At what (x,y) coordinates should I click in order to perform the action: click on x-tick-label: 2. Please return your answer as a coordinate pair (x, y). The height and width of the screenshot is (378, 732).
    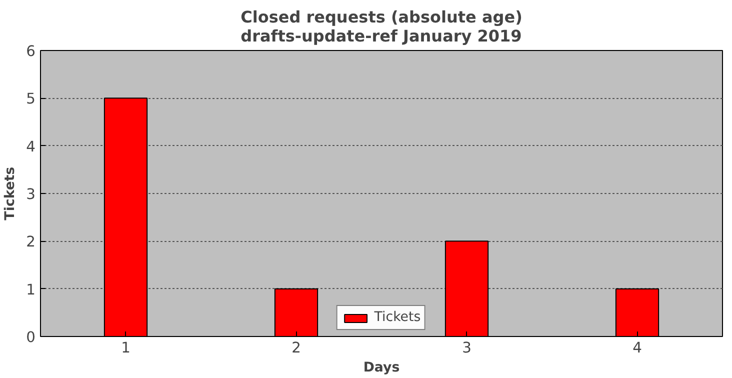
    Looking at the image, I should click on (296, 348).